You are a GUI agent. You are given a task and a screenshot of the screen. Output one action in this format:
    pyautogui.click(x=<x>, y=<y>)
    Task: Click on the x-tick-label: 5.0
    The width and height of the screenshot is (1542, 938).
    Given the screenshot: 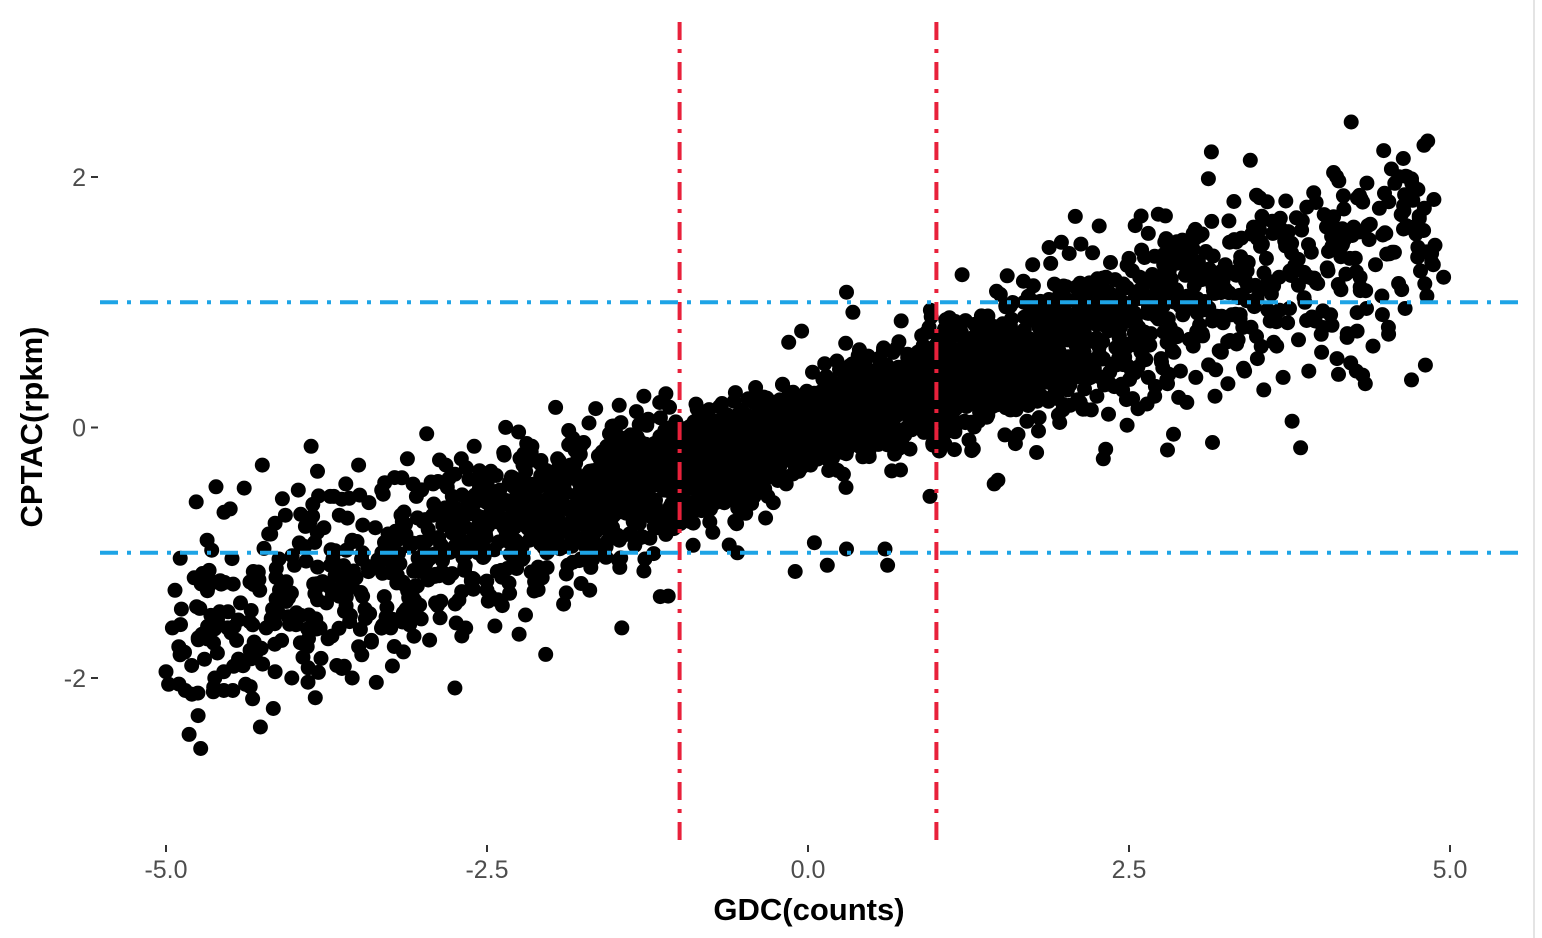 What is the action you would take?
    pyautogui.click(x=1450, y=870)
    